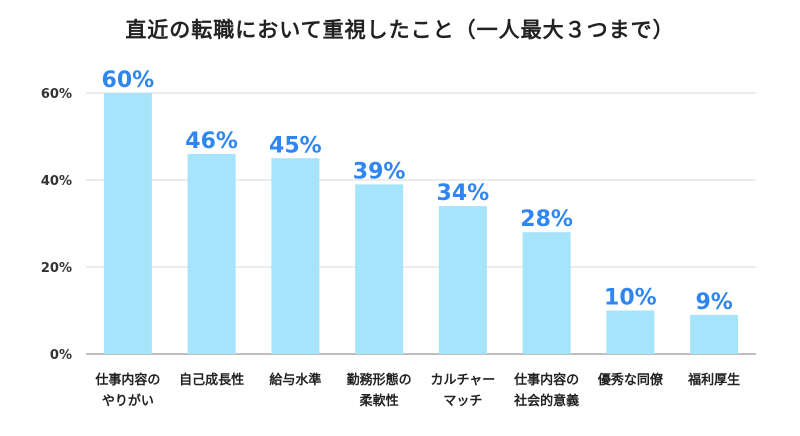  What do you see at coordinates (546, 390) in the screenshot?
I see `category-label: 仕事内容の社会的意義` at bounding box center [546, 390].